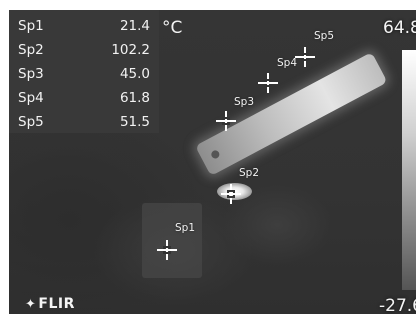 The height and width of the screenshot is (322, 416). Describe the element at coordinates (215, 154) in the screenshot. I see `bar-hole` at that location.